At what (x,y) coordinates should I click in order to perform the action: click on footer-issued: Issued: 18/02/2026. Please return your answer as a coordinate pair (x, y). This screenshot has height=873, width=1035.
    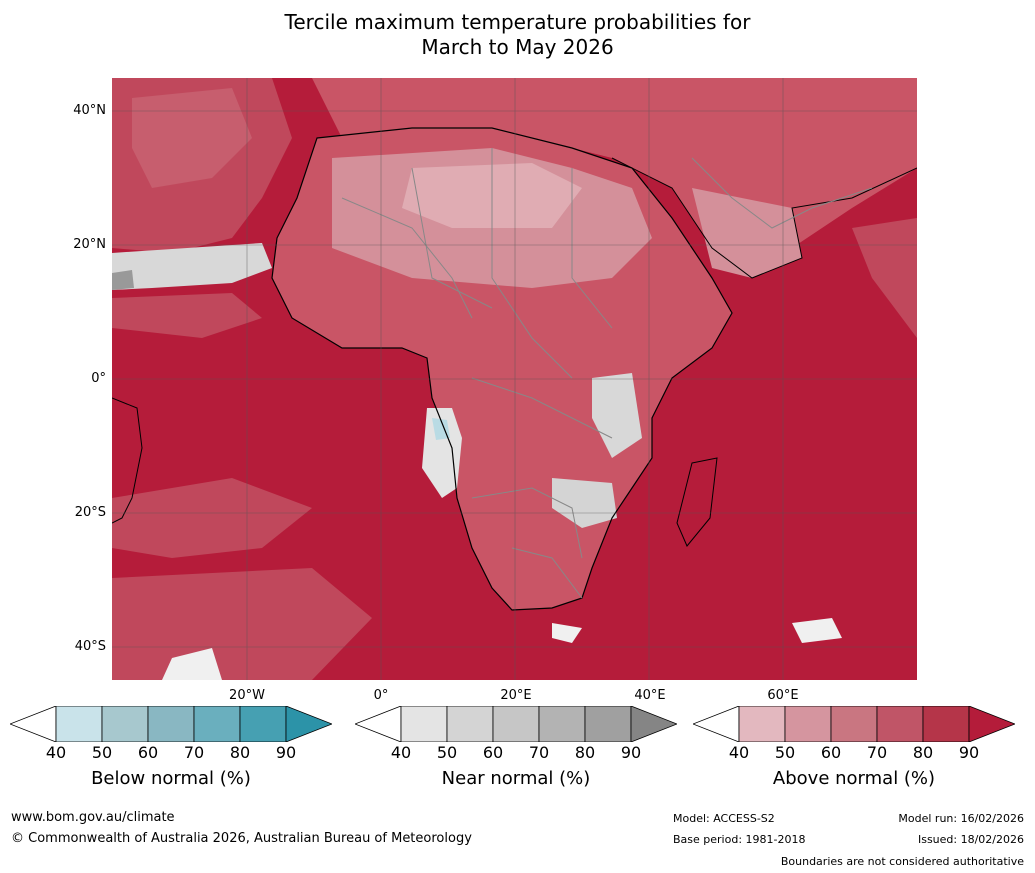
    Looking at the image, I should click on (970, 839).